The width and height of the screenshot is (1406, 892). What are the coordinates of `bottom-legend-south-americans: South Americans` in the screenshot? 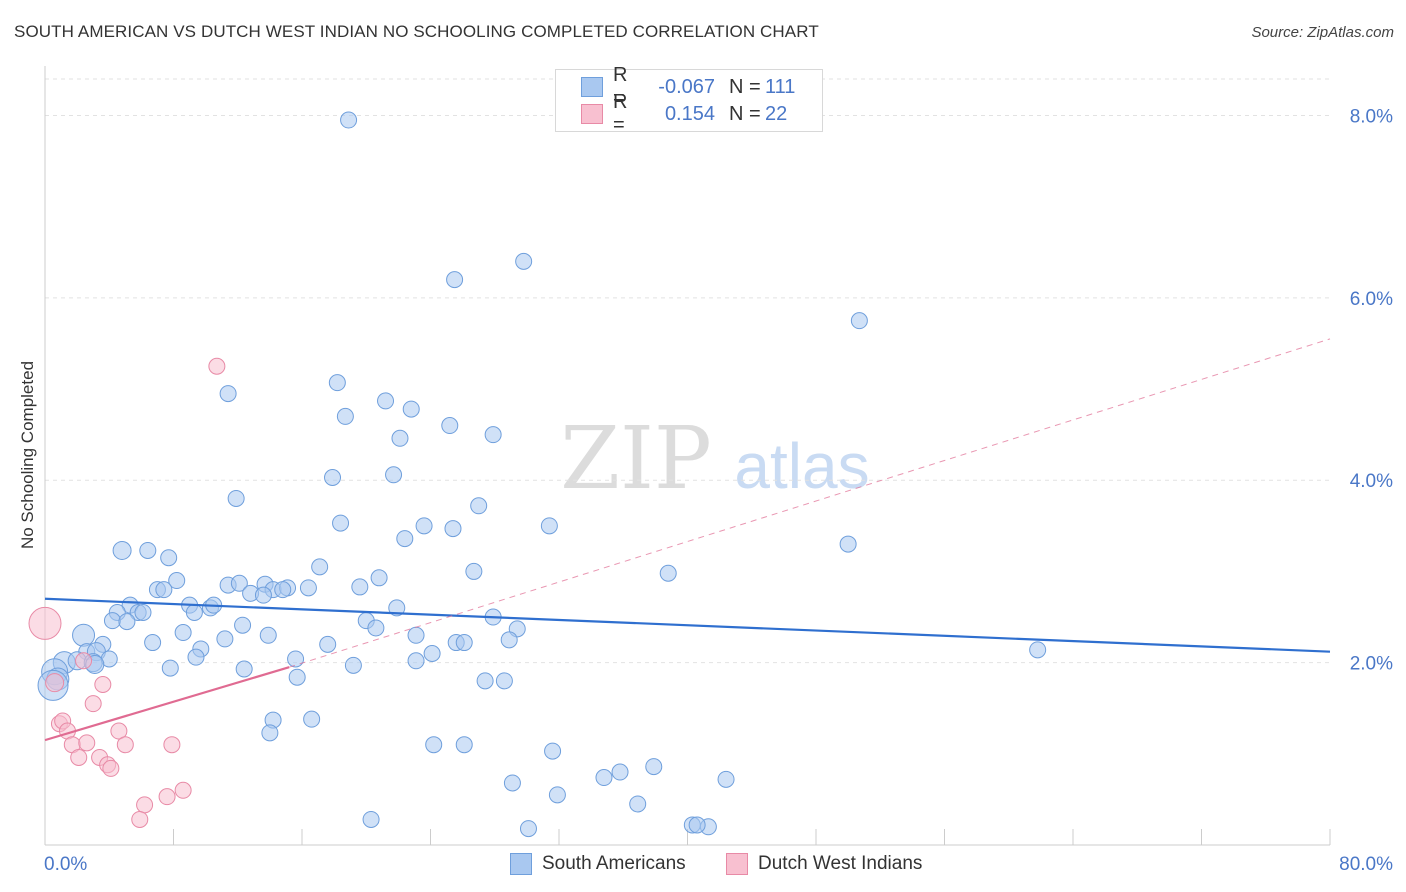 It's located at (598, 864).